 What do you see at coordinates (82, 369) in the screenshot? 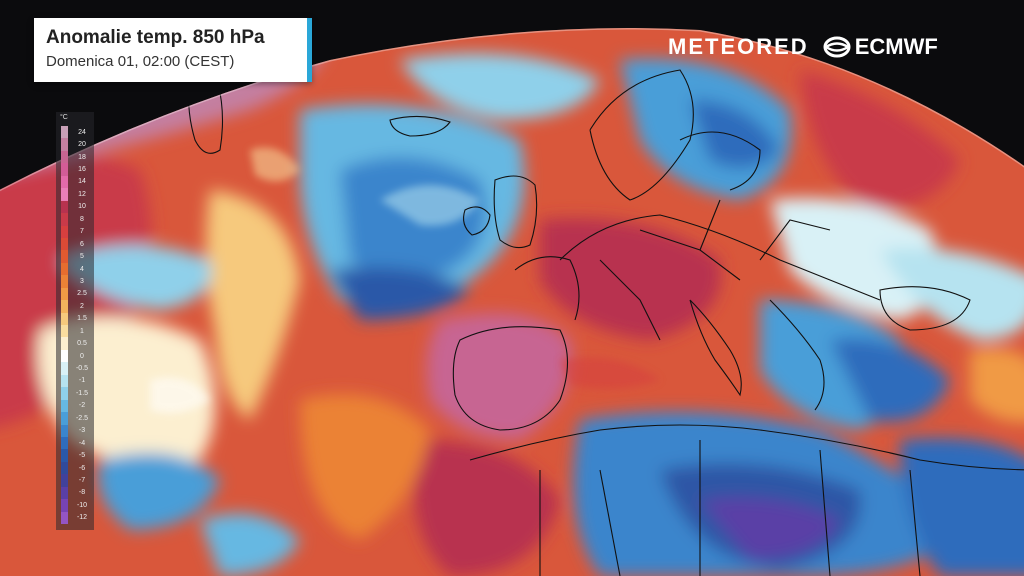
I see `legend-label: -0.5` at bounding box center [82, 369].